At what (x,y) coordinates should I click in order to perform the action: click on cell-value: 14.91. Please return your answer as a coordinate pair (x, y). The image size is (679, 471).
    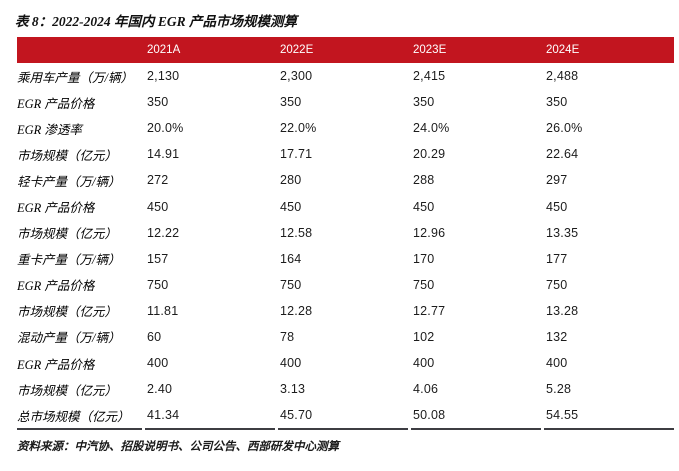
    Looking at the image, I should click on (163, 154).